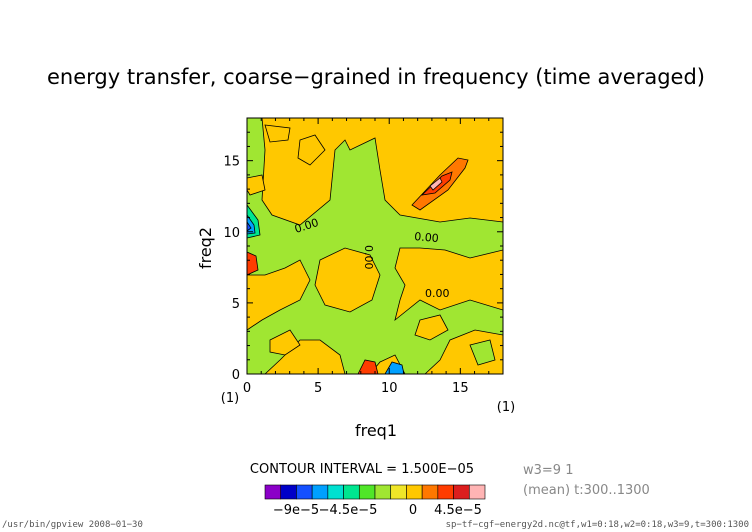 This screenshot has width=752, height=532. Describe the element at coordinates (376, 430) in the screenshot. I see `x-axis-label: freq1` at that location.